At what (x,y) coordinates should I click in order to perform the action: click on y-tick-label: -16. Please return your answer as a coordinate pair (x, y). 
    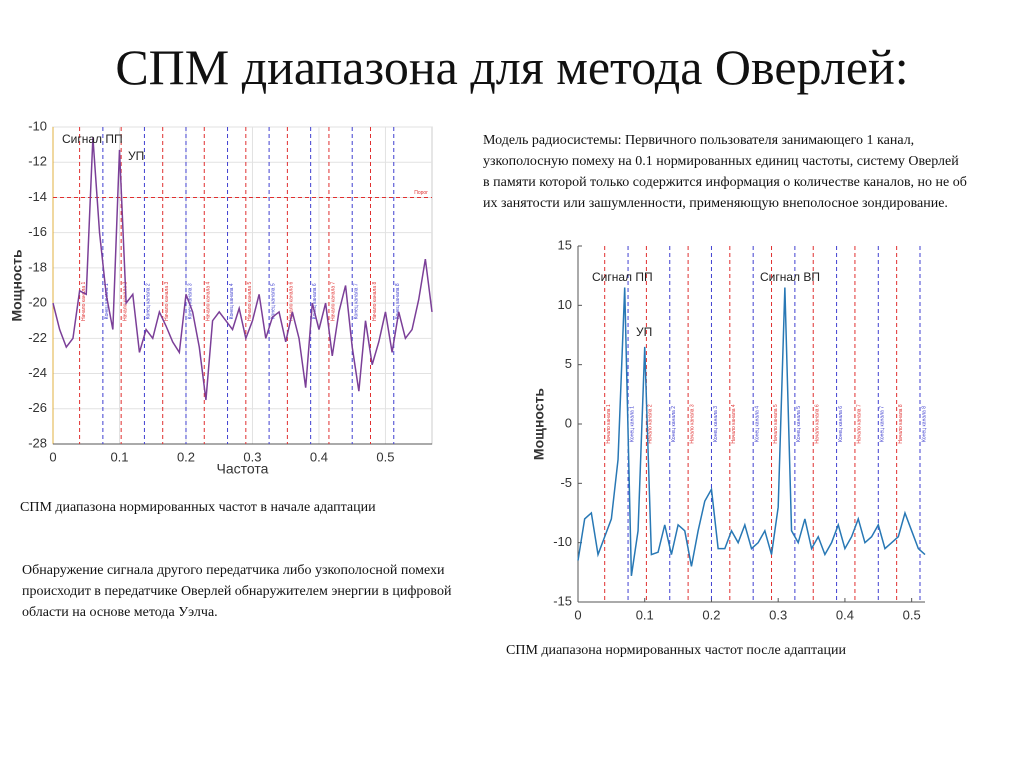
    Looking at the image, I should click on (37, 231).